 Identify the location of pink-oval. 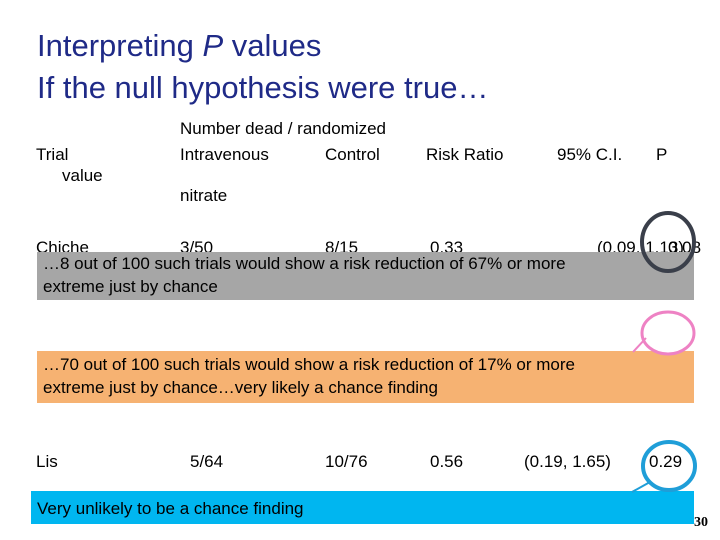
(668, 333).